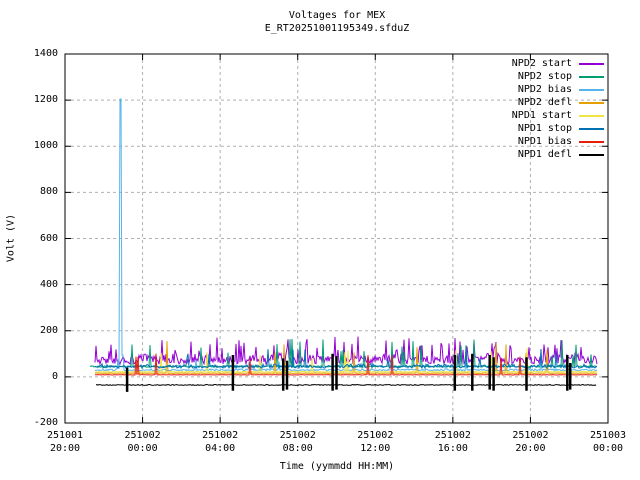 This screenshot has width=640, height=480. What do you see at coordinates (530, 442) in the screenshot?
I see `x-tick-label: 251002 20:00` at bounding box center [530, 442].